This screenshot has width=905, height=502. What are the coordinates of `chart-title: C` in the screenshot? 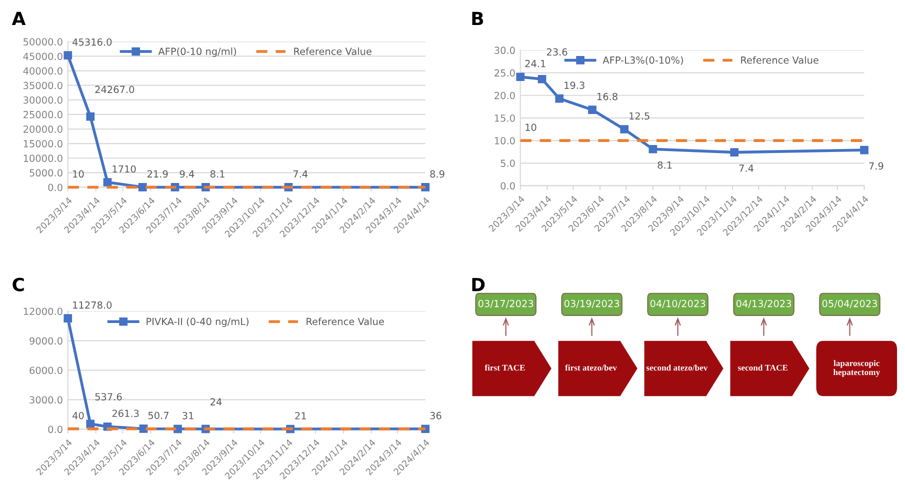 It's located at (18, 285).